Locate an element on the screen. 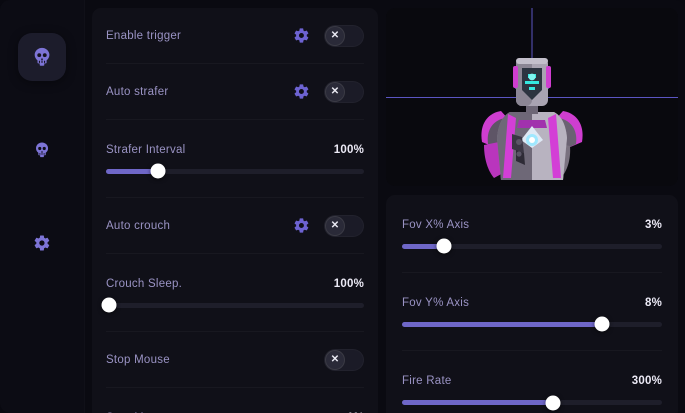 The height and width of the screenshot is (413, 685). slider-header: Fire Rate 300% is located at coordinates (532, 381).